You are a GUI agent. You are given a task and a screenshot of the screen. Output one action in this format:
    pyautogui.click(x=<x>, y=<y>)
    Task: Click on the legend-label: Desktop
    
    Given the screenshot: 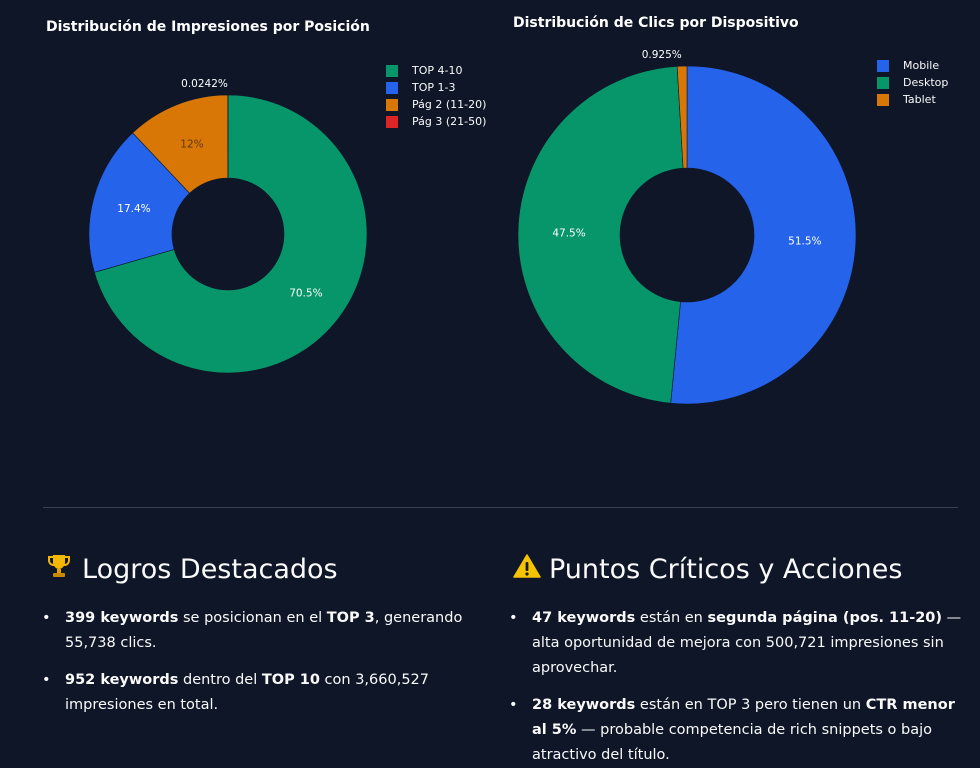 What is the action you would take?
    pyautogui.click(x=925, y=82)
    